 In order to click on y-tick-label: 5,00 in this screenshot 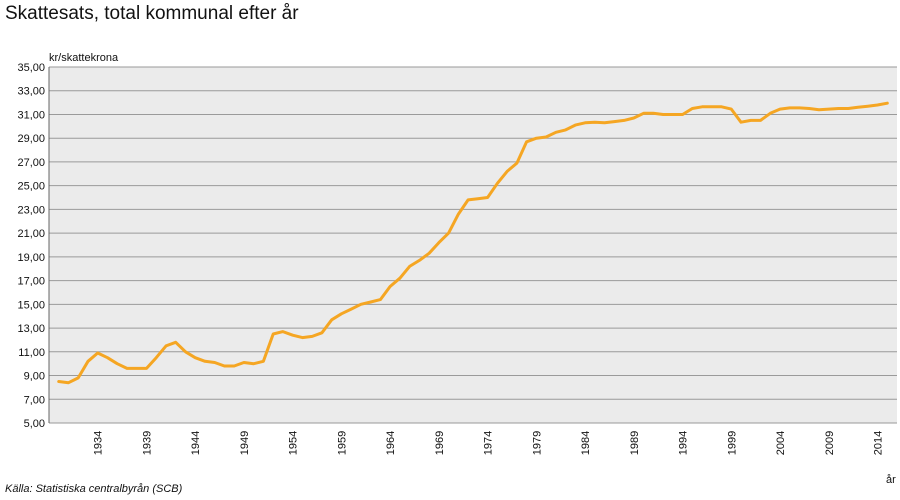, I will do `click(34, 424)`.